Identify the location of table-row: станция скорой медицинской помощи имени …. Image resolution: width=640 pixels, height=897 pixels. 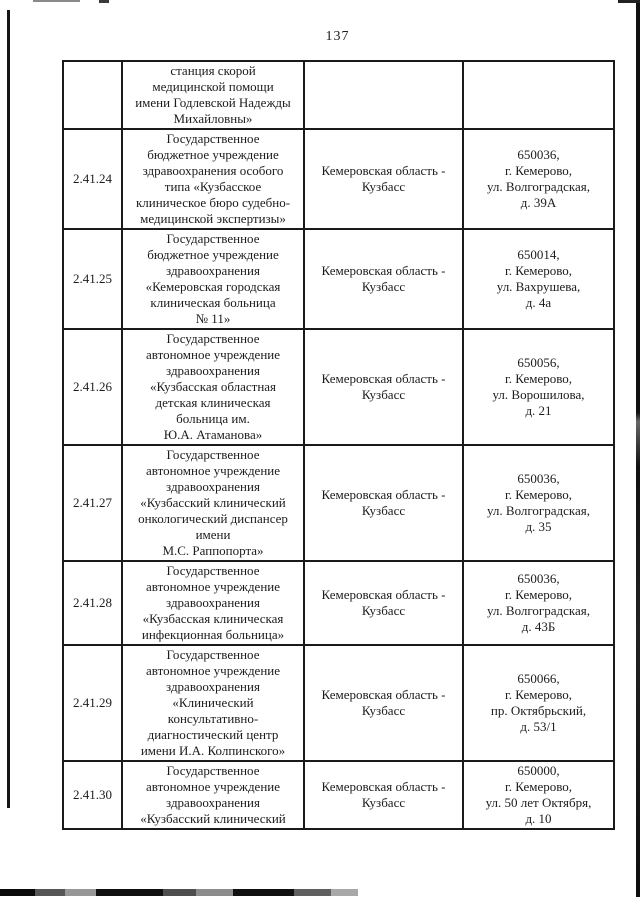
(338, 95).